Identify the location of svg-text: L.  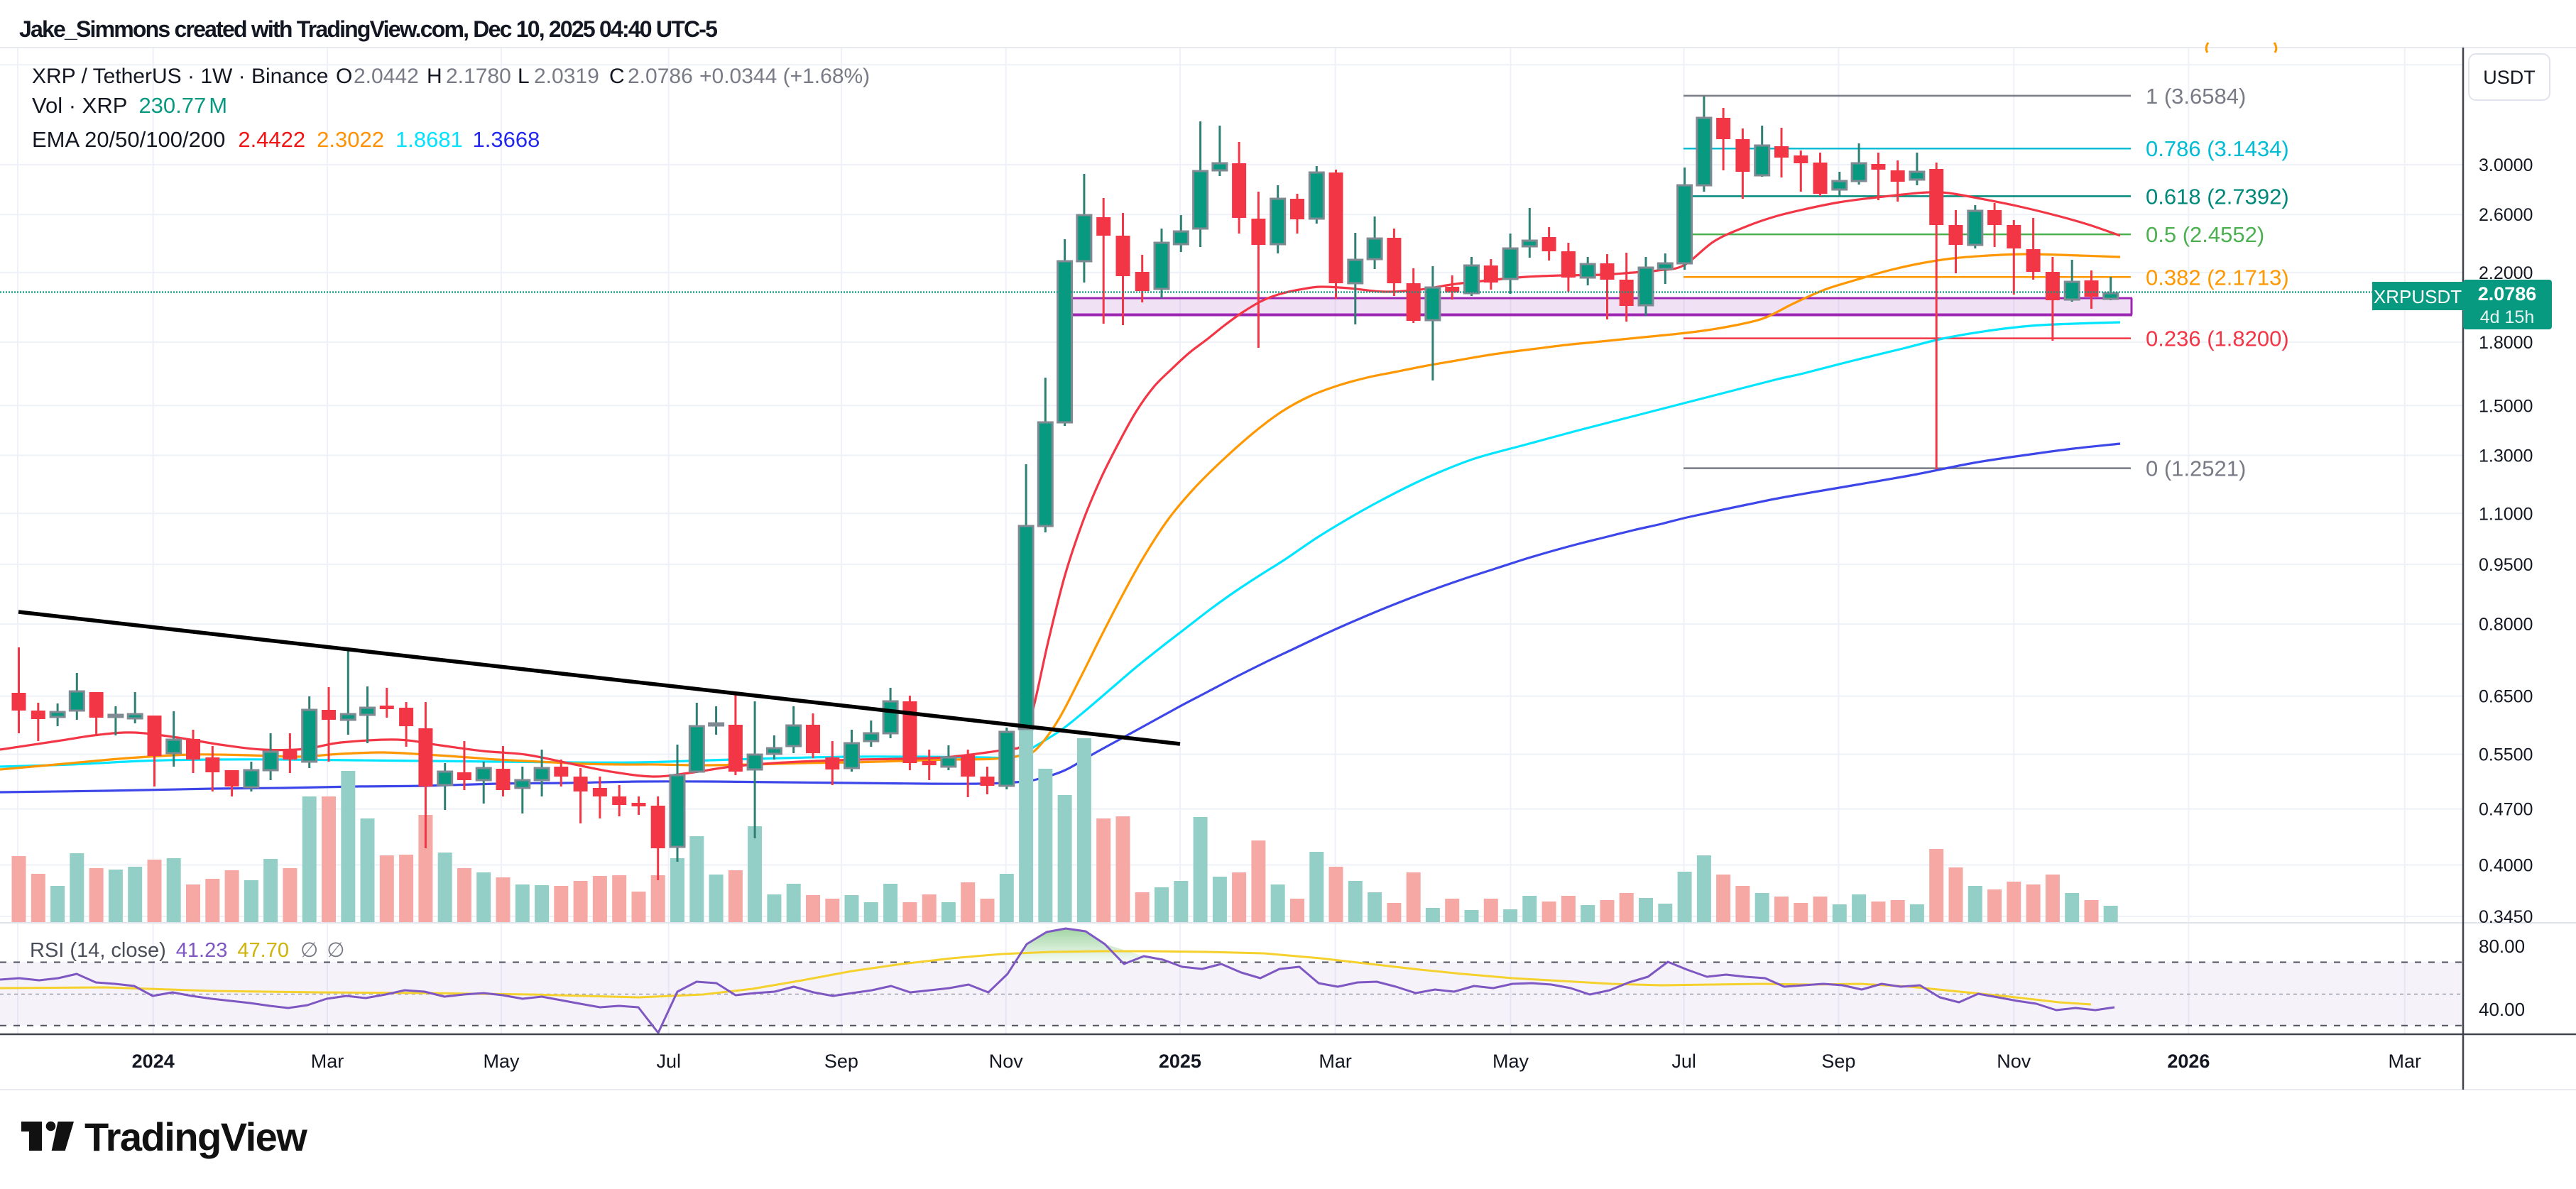
(524, 76).